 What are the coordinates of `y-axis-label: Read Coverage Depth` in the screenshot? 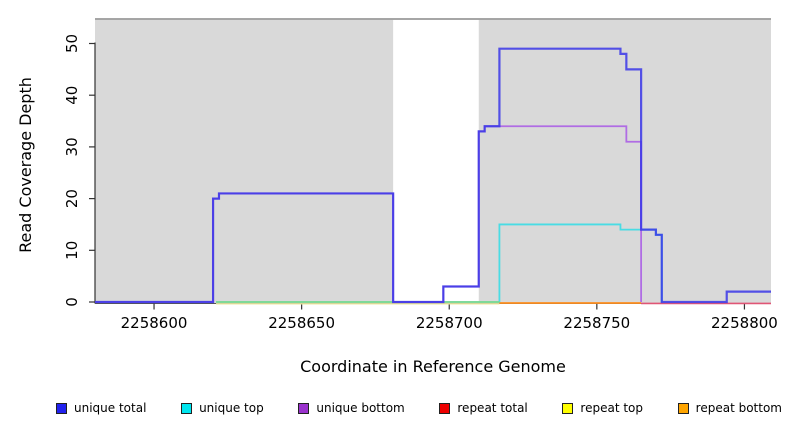 It's located at (25, 165).